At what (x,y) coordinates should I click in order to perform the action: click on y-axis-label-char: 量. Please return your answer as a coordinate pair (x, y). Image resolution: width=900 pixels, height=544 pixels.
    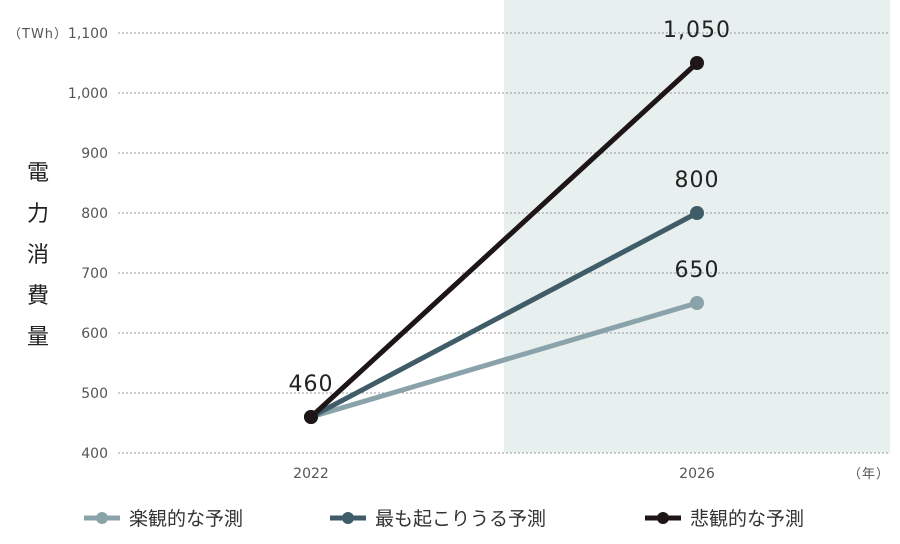
    Looking at the image, I should click on (38, 337).